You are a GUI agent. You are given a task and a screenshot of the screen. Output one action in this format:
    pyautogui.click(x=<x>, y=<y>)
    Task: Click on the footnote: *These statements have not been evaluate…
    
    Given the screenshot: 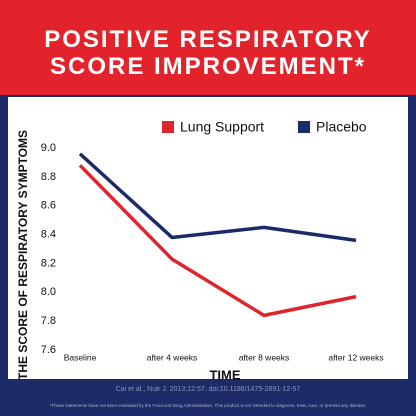 What is the action you would take?
    pyautogui.click(x=208, y=405)
    